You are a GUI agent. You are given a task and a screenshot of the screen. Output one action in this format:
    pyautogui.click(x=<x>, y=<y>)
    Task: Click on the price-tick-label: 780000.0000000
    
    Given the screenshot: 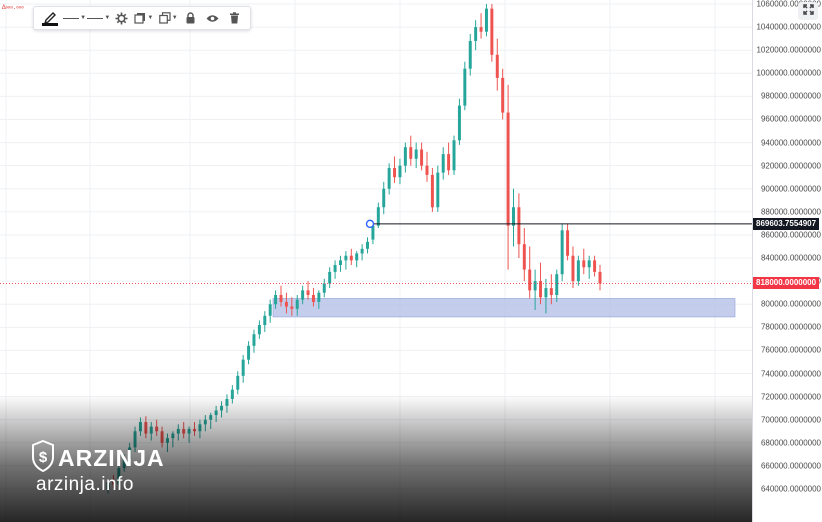 What is the action you would take?
    pyautogui.click(x=790, y=327)
    